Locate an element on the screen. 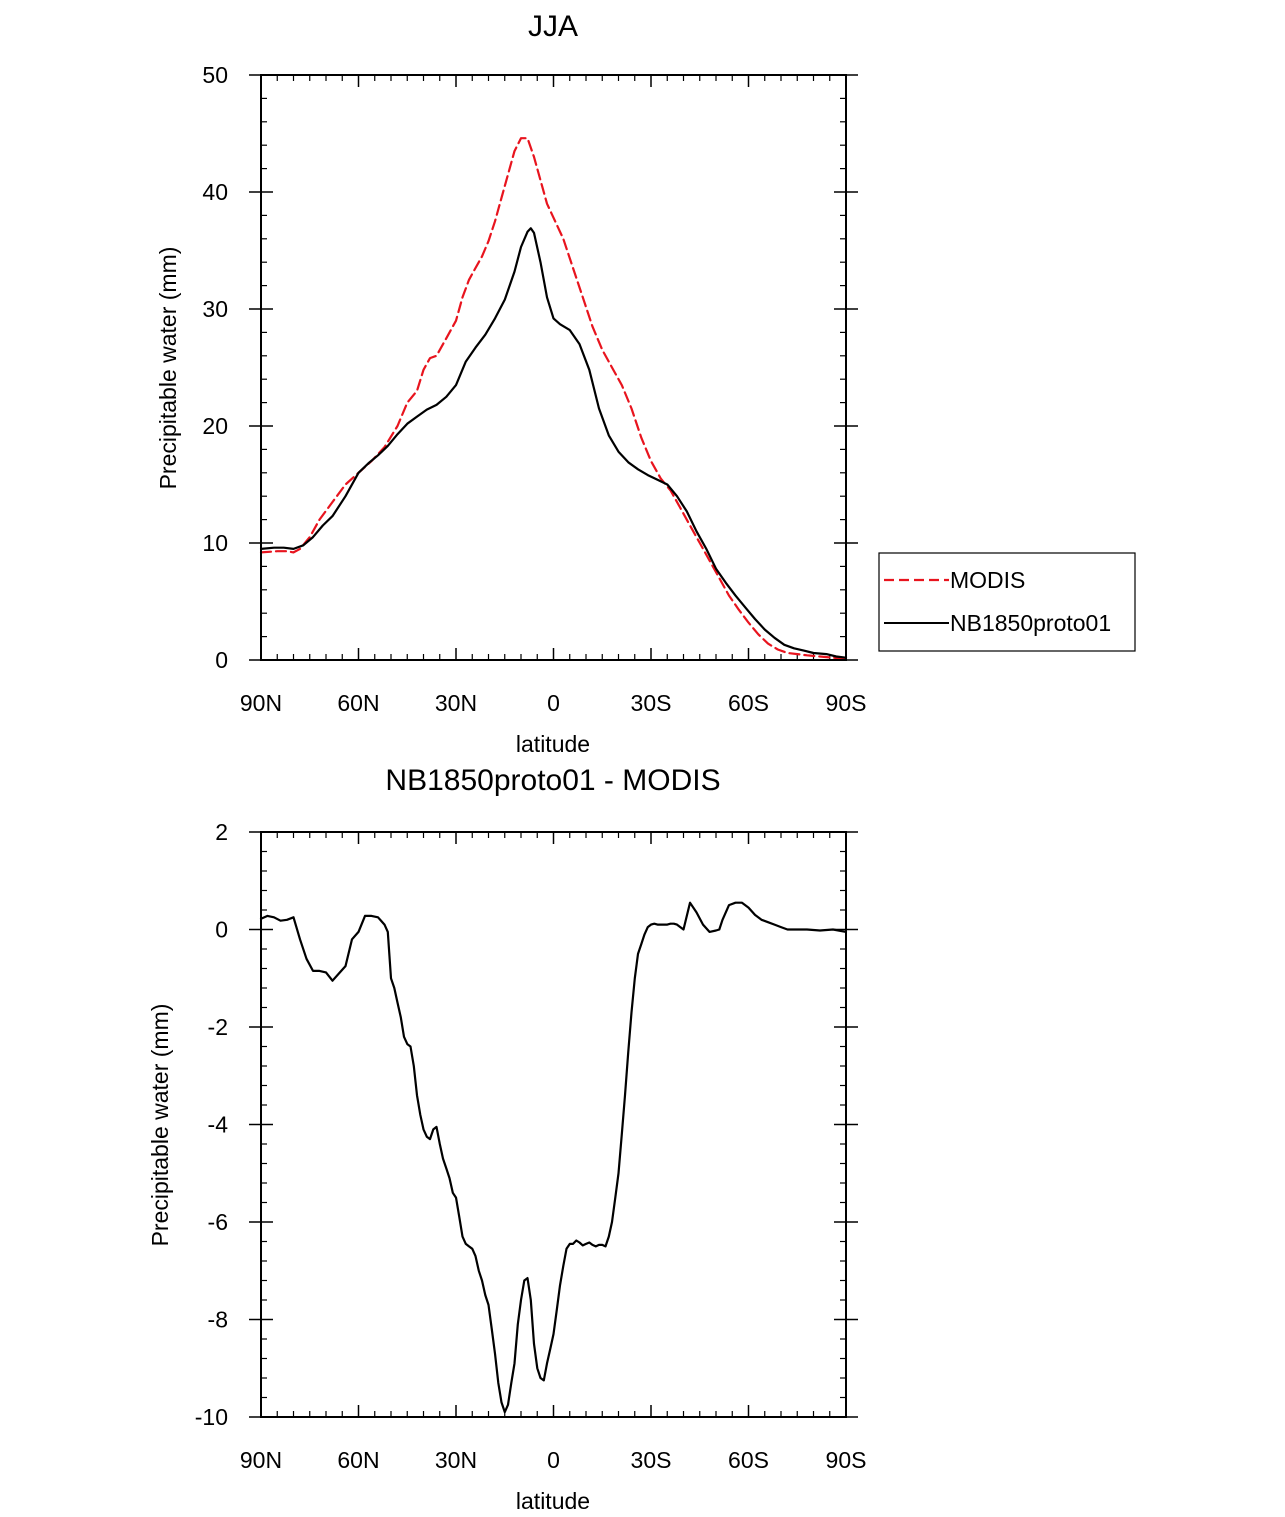 The image size is (1285, 1517). y-tick-label: 50 is located at coordinates (215, 75).